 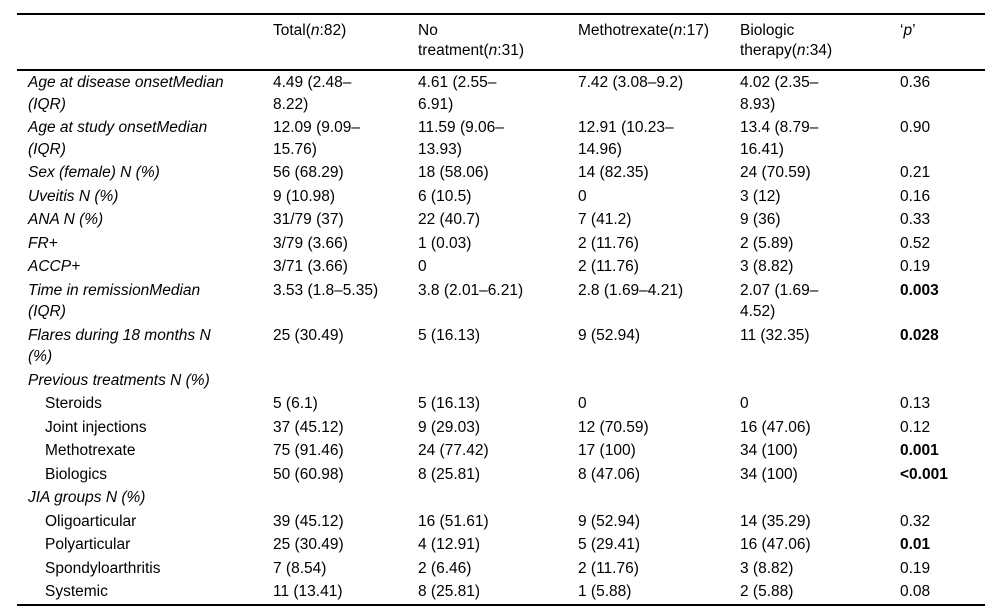 I want to click on row-label: Age at disease onsetMedian (IQR), so click(x=126, y=93).